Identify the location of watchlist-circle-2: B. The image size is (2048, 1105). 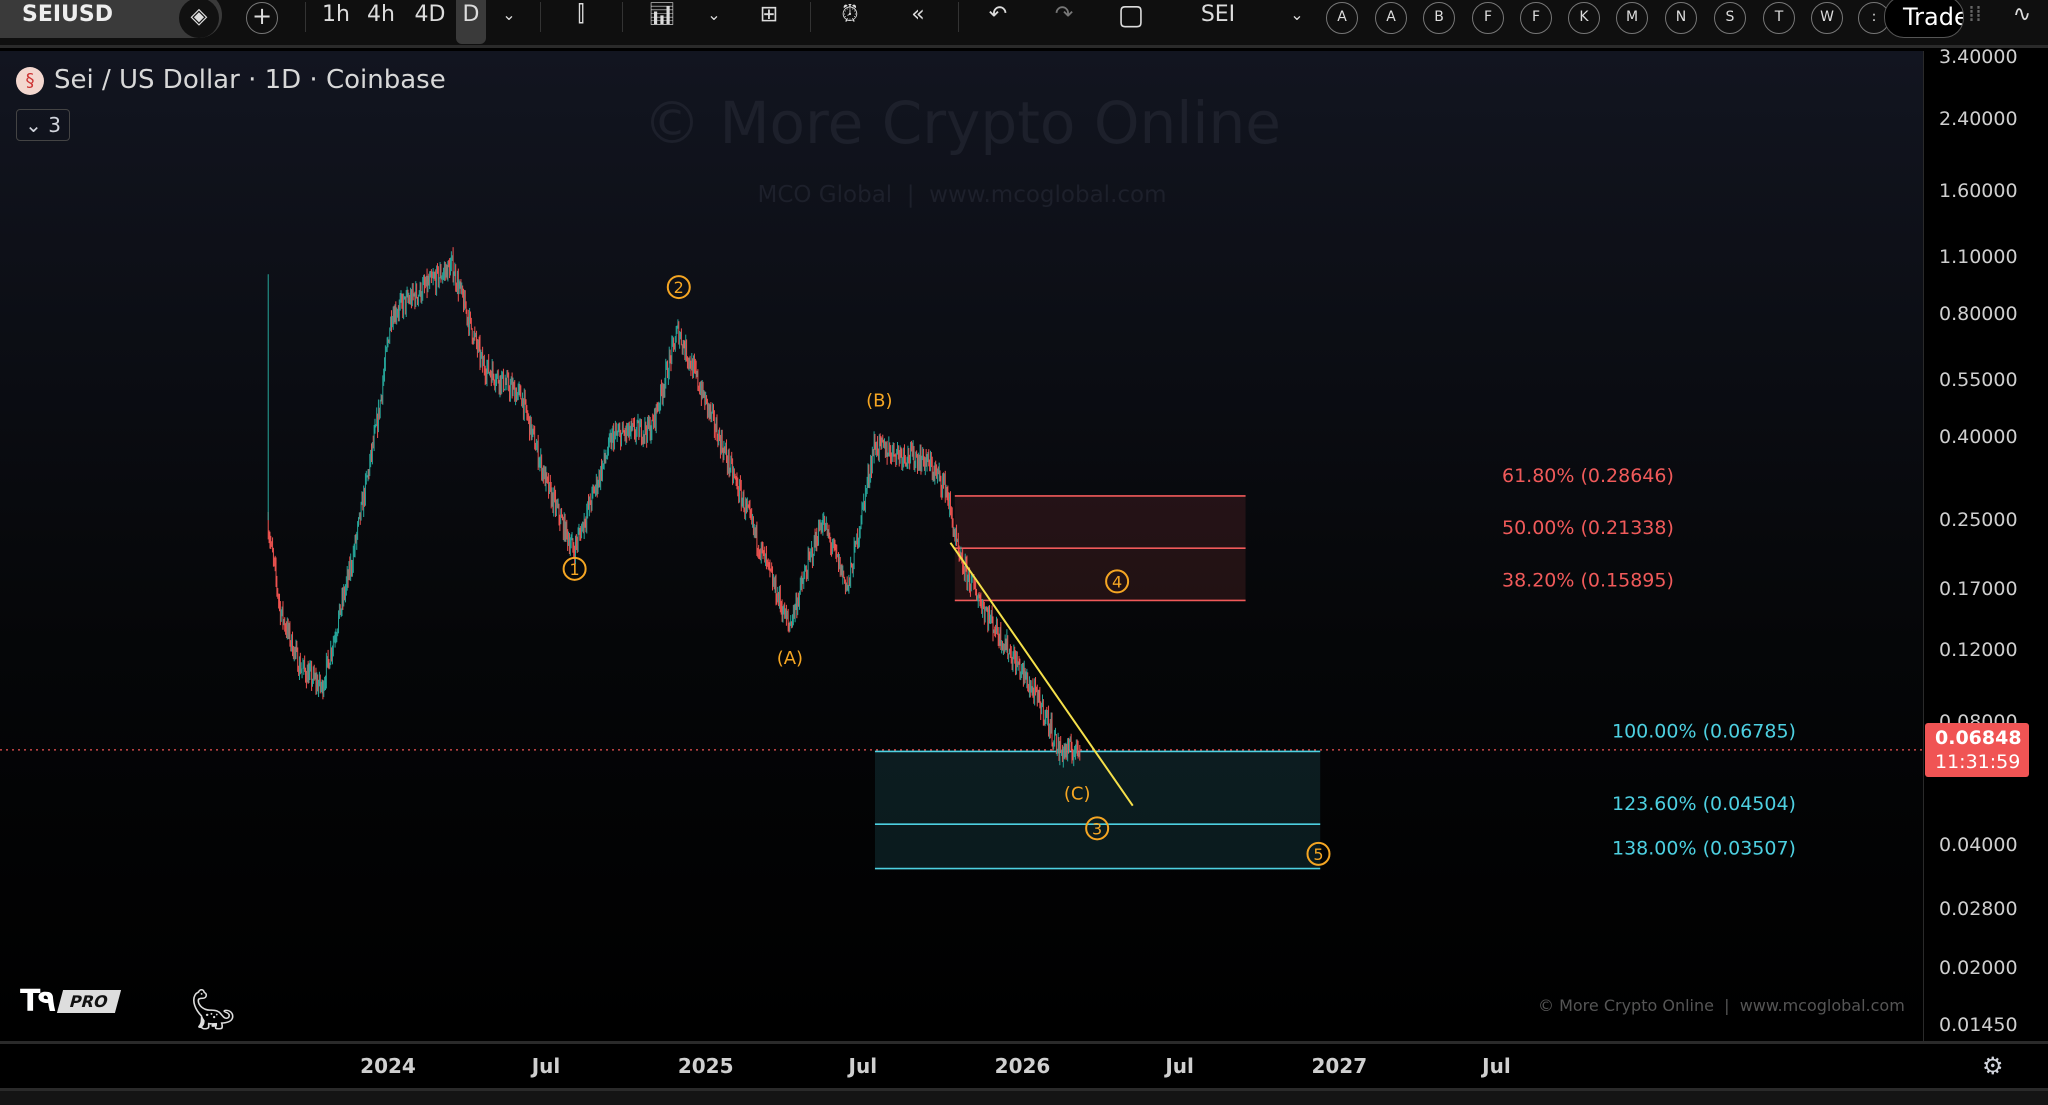
(1439, 18).